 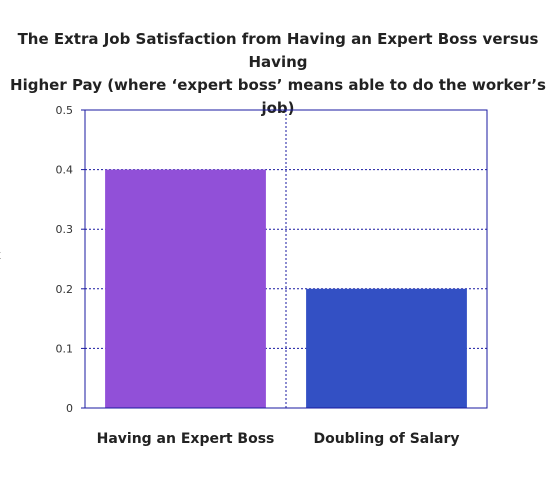 I want to click on y-tick-label-1: 0.1, so click(x=65, y=348).